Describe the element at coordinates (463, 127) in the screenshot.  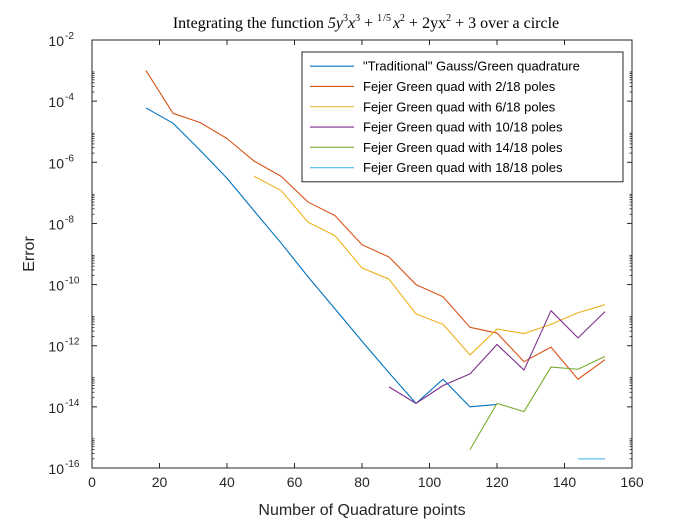
I see `legend-entry-4: Fejer Green quad with 10/18 poles` at that location.